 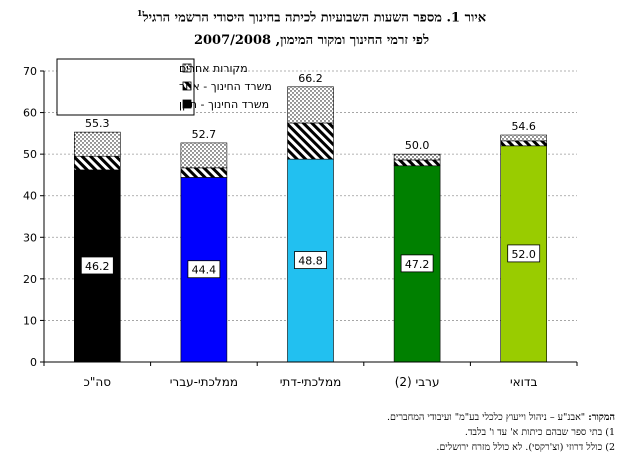 I want to click on y-tick-label-20: 20, so click(x=30, y=279).